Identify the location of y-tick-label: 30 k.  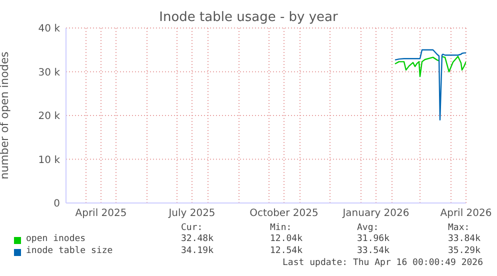
(49, 72).